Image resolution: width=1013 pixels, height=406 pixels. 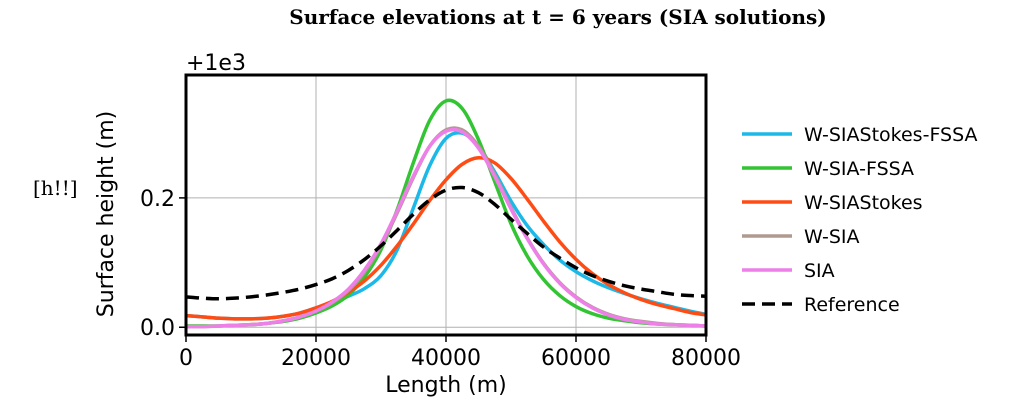 I want to click on legend-label: W-SIAStokes-FSSA, so click(x=891, y=135).